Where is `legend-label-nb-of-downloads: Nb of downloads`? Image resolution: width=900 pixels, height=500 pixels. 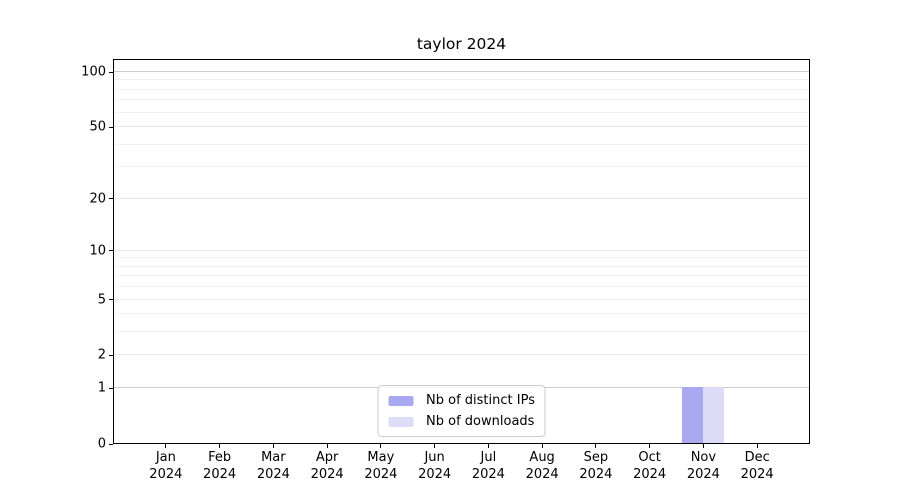
legend-label-nb-of-downloads: Nb of downloads is located at coordinates (480, 421).